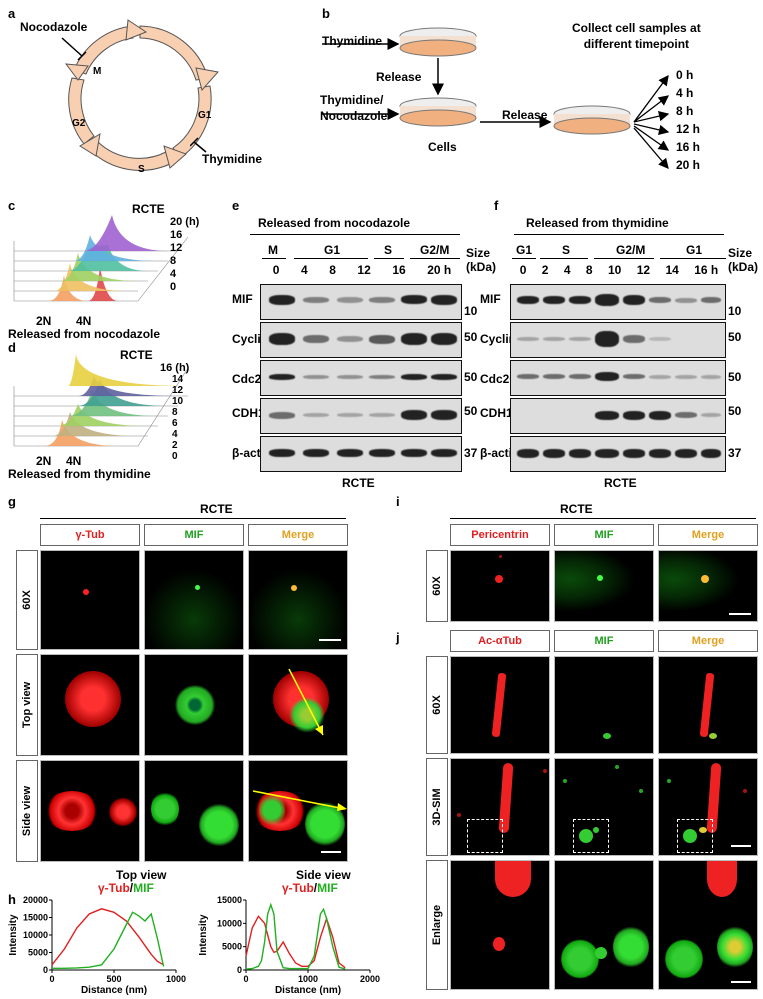  I want to click on f-size: 37, so click(735, 453).